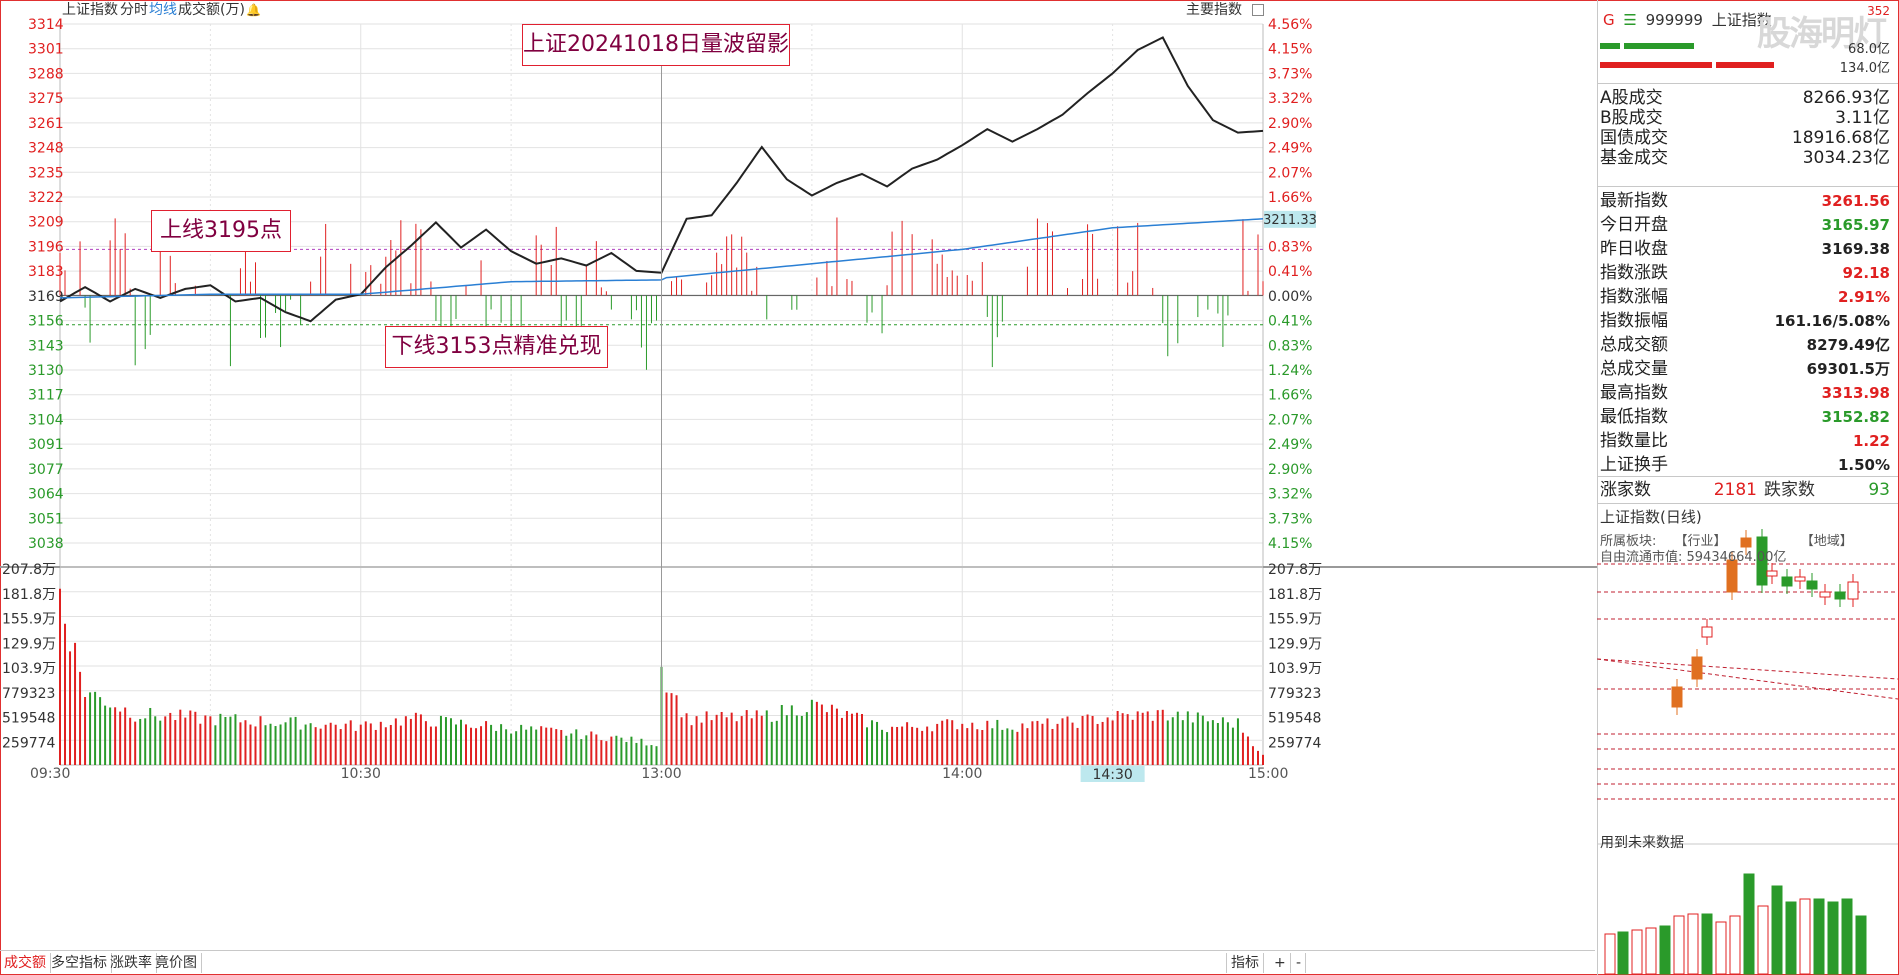  I want to click on turnover-row: 国债成交 18916.68亿, so click(1743, 138).